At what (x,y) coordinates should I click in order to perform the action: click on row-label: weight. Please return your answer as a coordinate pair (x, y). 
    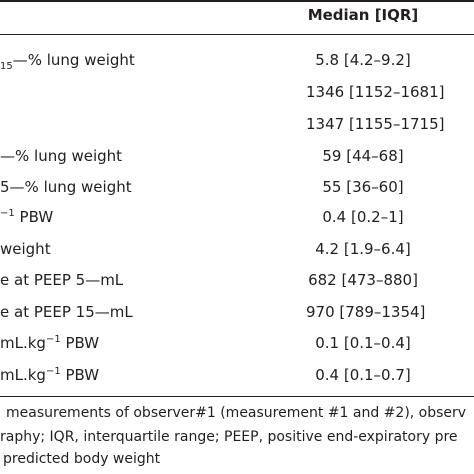
    Looking at the image, I should click on (25, 249).